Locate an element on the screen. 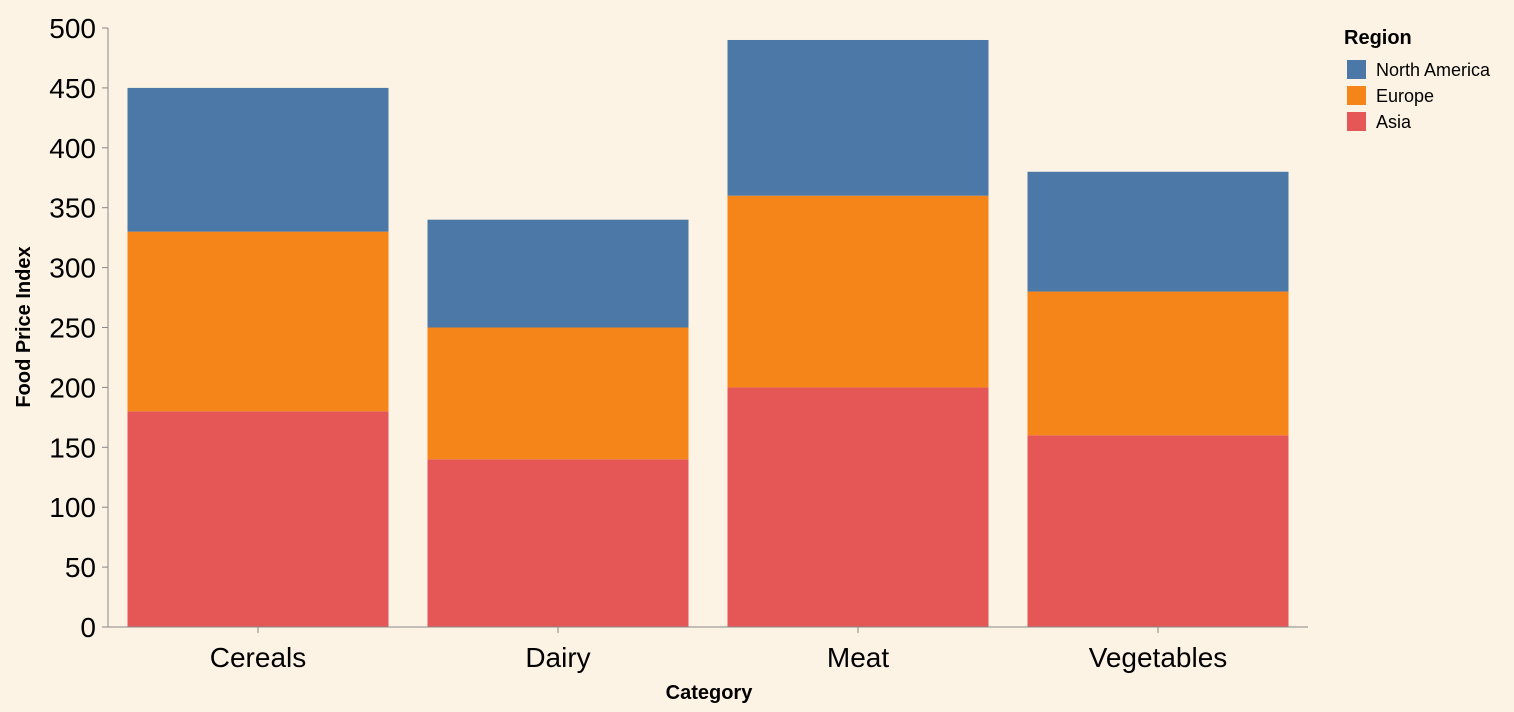  bar-vegetables-asia is located at coordinates (1158, 531).